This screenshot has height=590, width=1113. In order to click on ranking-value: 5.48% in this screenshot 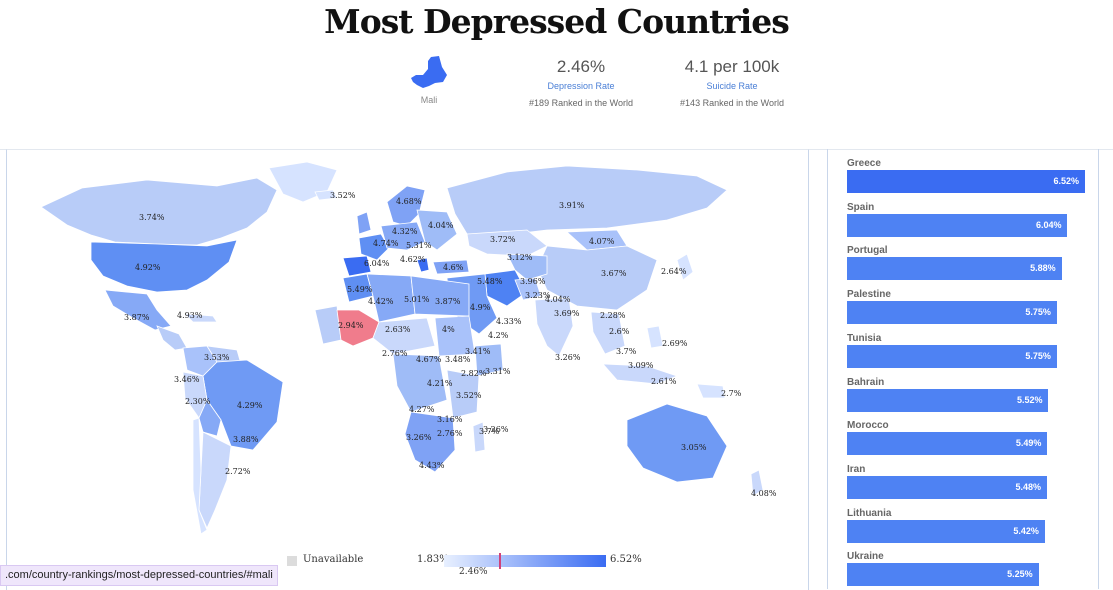, I will do `click(1028, 486)`.